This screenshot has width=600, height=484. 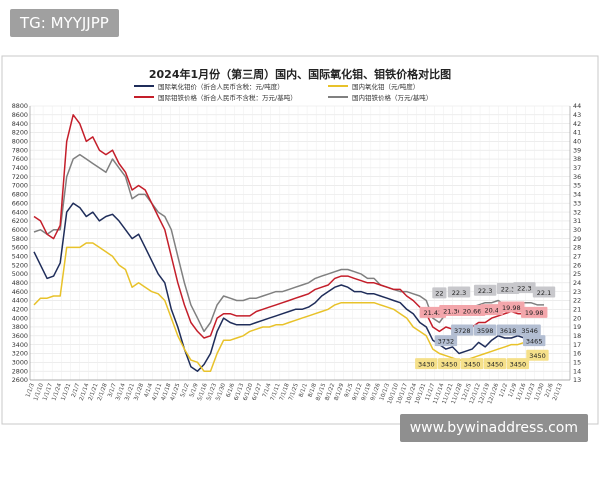 I want to click on x-tick-label: 12/1/5, so click(x=467, y=391).